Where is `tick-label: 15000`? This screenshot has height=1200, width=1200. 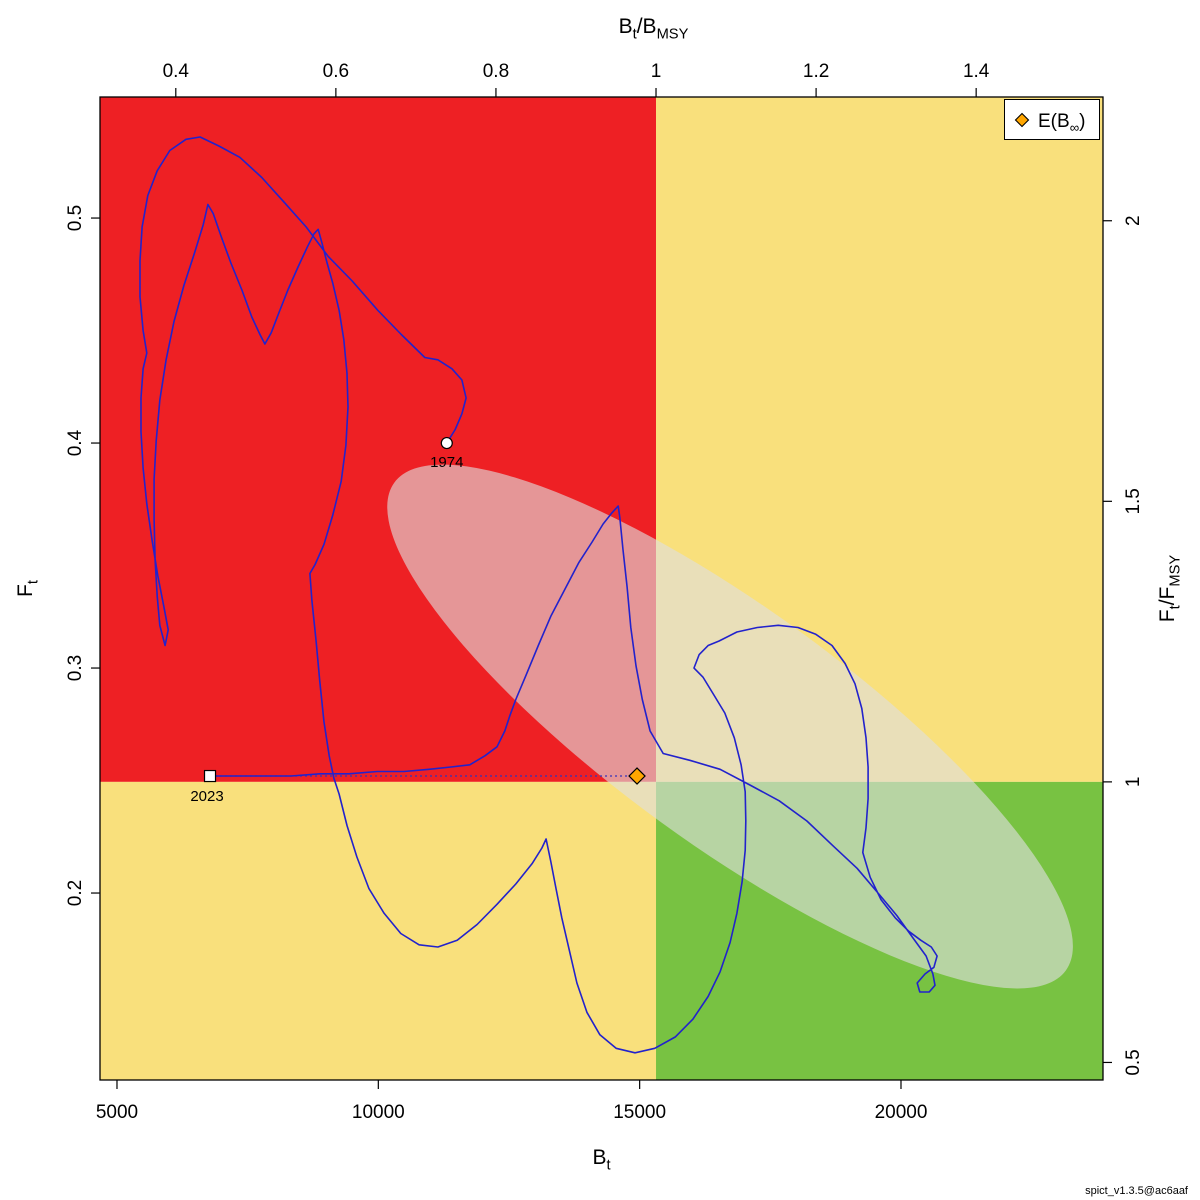 tick-label: 15000 is located at coordinates (639, 1112).